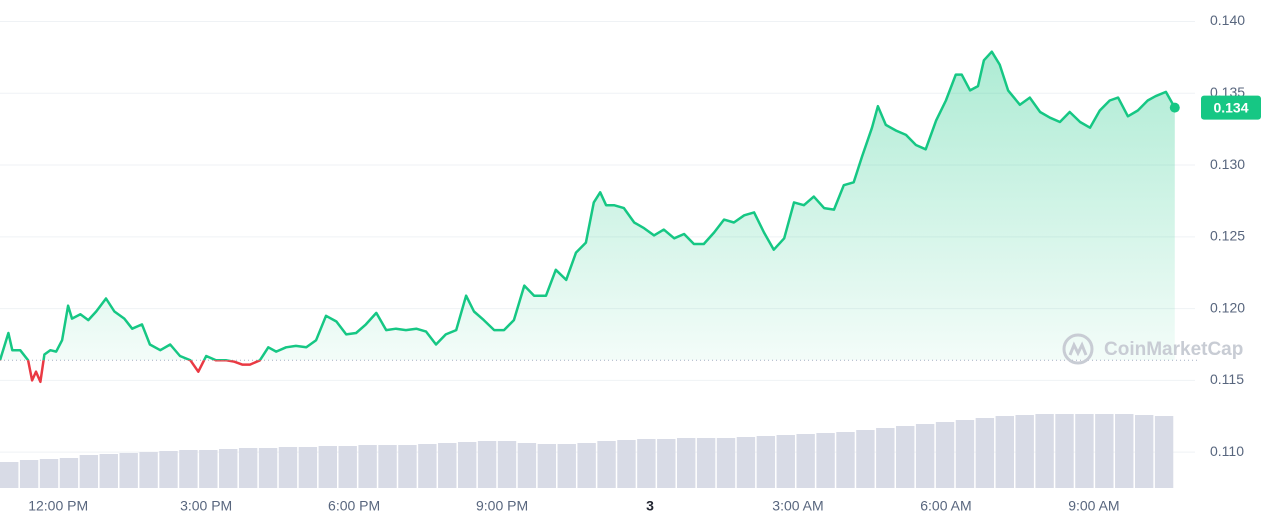 Image resolution: width=1265 pixels, height=522 pixels. What do you see at coordinates (206, 506) in the screenshot?
I see `x-tick-label: 3:00 PM` at bounding box center [206, 506].